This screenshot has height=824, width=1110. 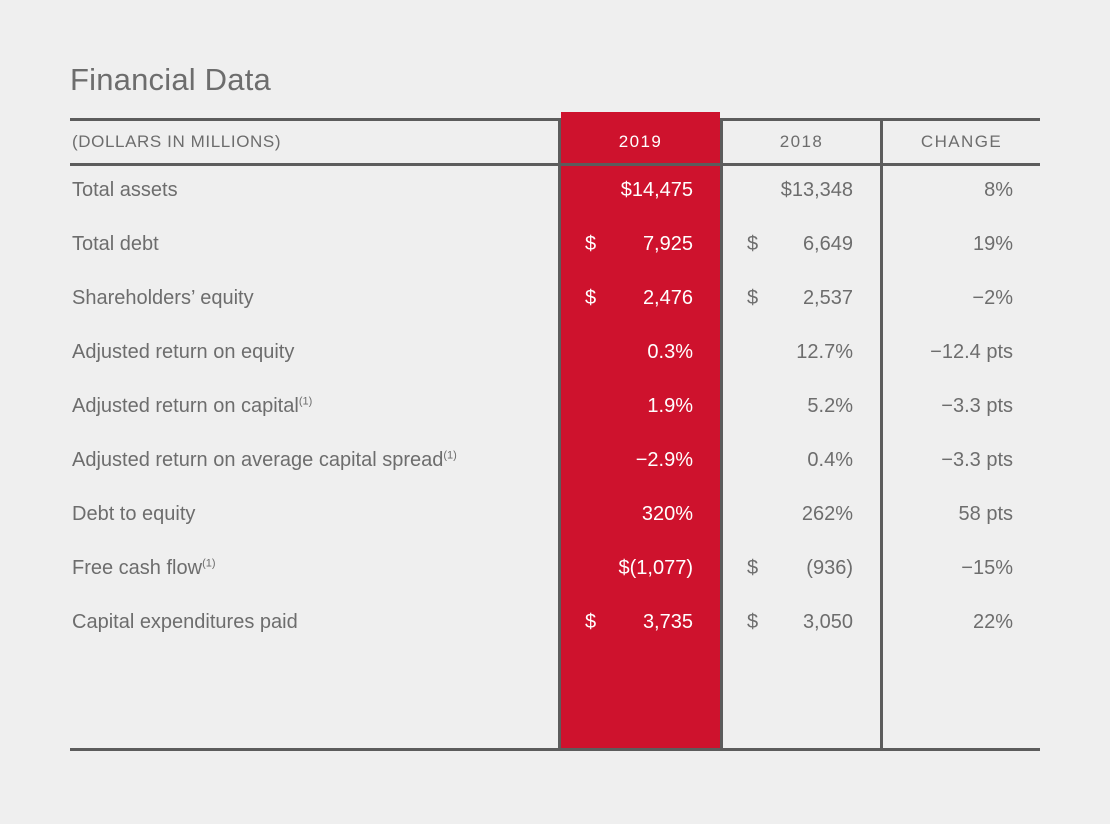 What do you see at coordinates (640, 515) in the screenshot?
I see `cell-2019: 320%` at bounding box center [640, 515].